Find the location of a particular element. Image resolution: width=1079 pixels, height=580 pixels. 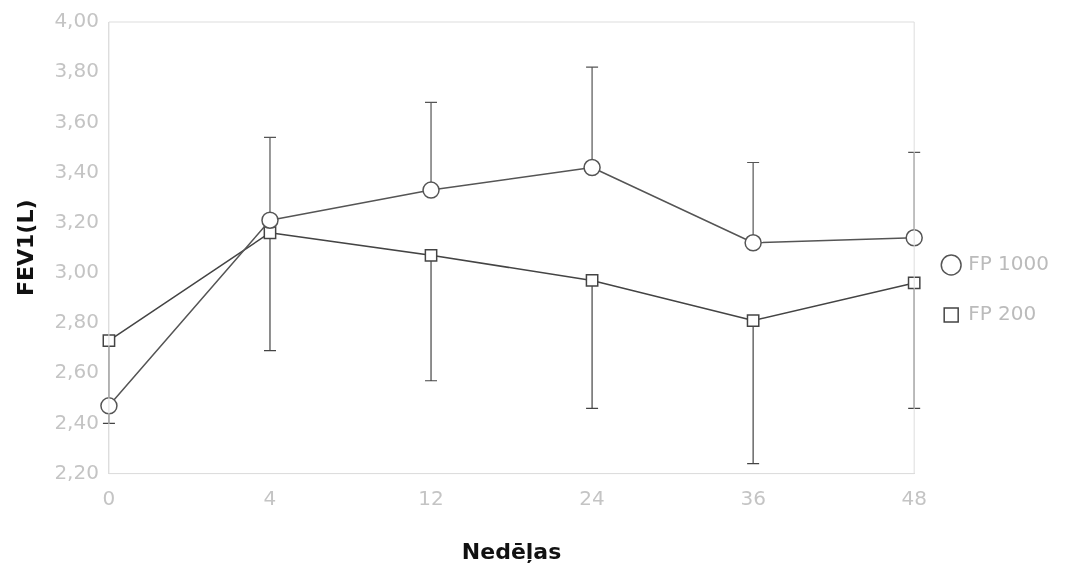

y-tick-label: 2,80 is located at coordinates (76, 321).